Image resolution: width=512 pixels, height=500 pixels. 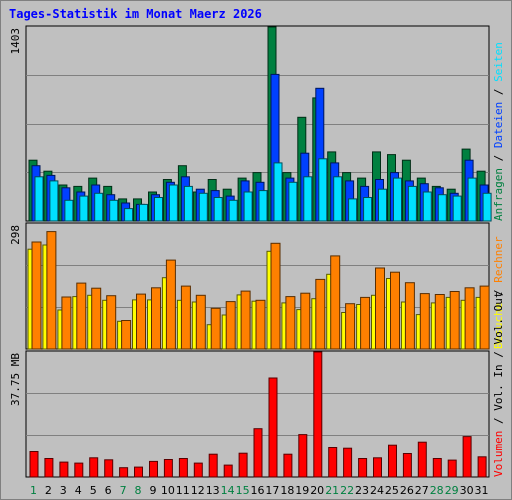 What do you see at coordinates (33, 490) in the screenshot?
I see `x-tick-label-day-1: 1` at bounding box center [33, 490].